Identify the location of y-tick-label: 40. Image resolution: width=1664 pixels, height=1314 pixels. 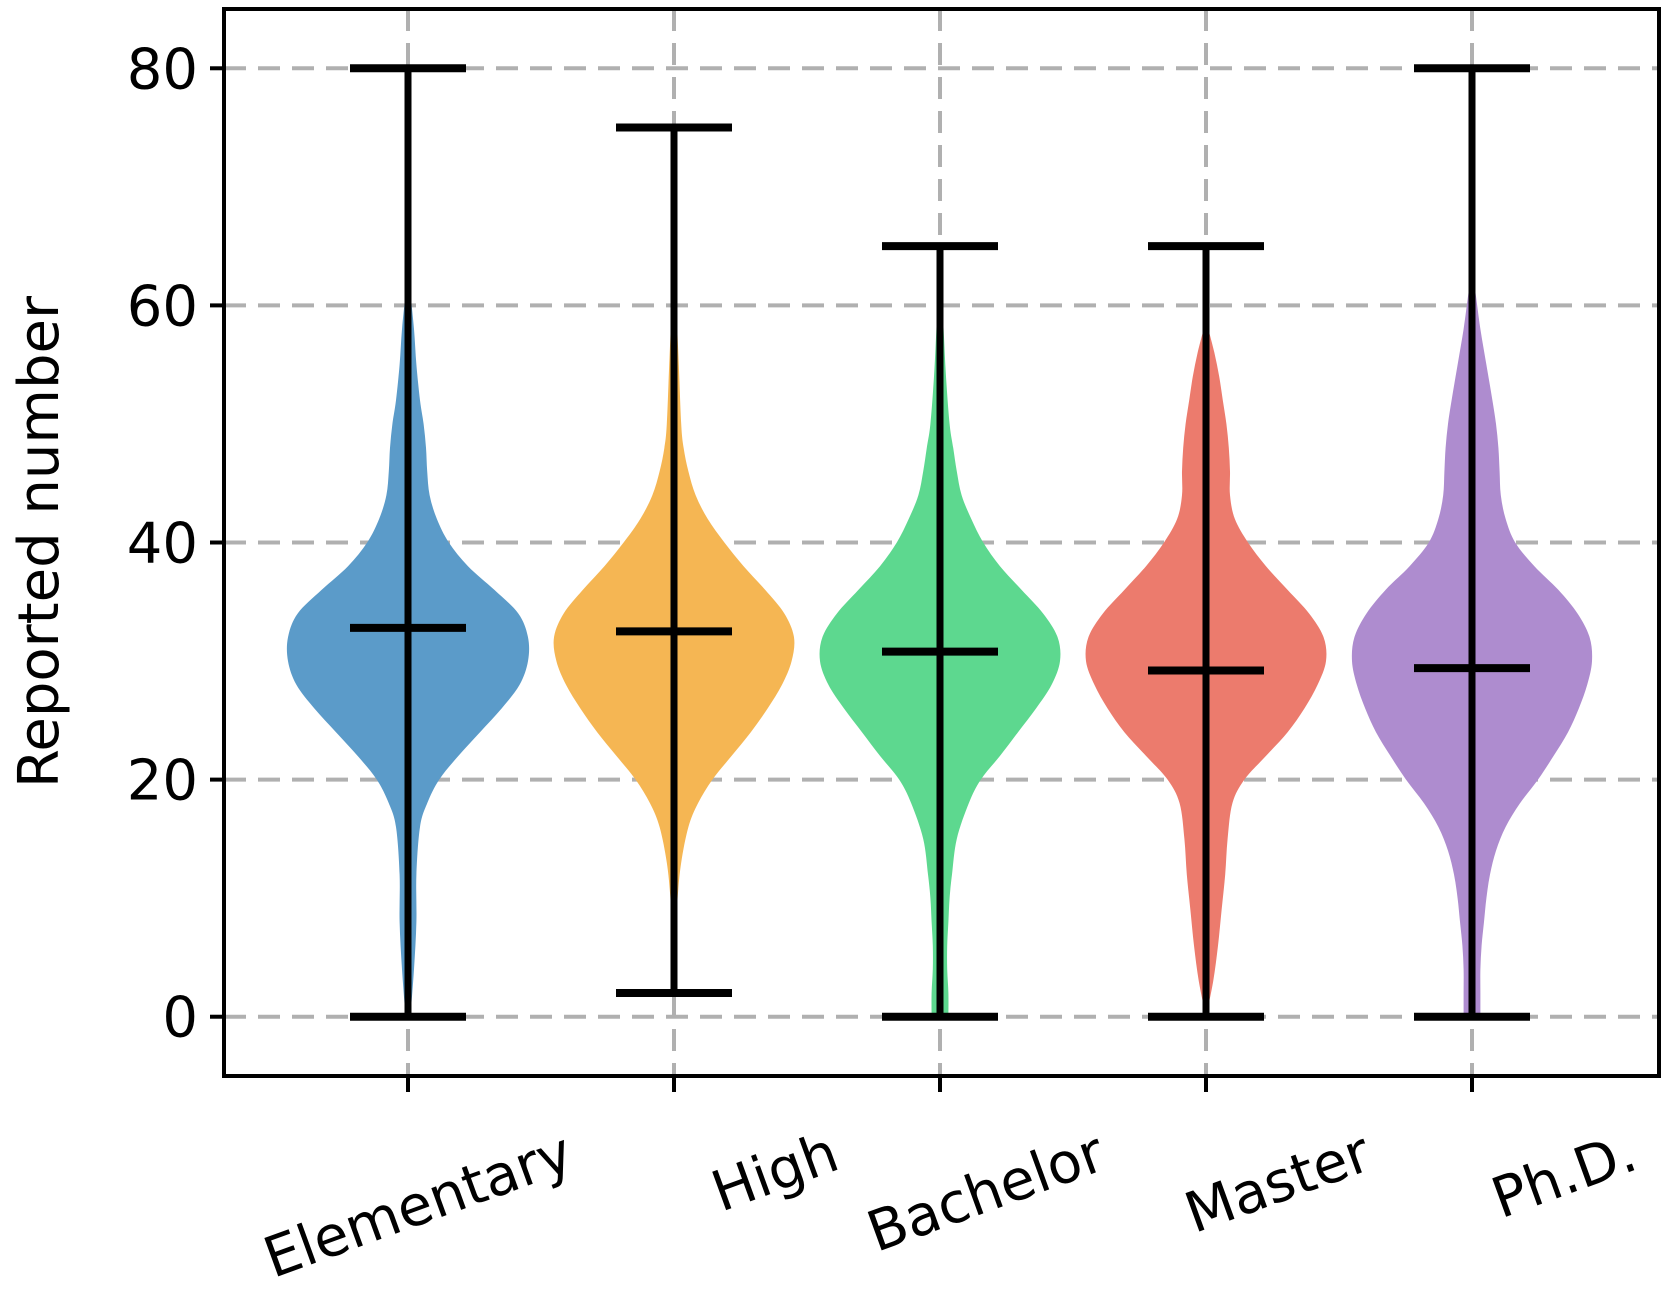
(162, 544).